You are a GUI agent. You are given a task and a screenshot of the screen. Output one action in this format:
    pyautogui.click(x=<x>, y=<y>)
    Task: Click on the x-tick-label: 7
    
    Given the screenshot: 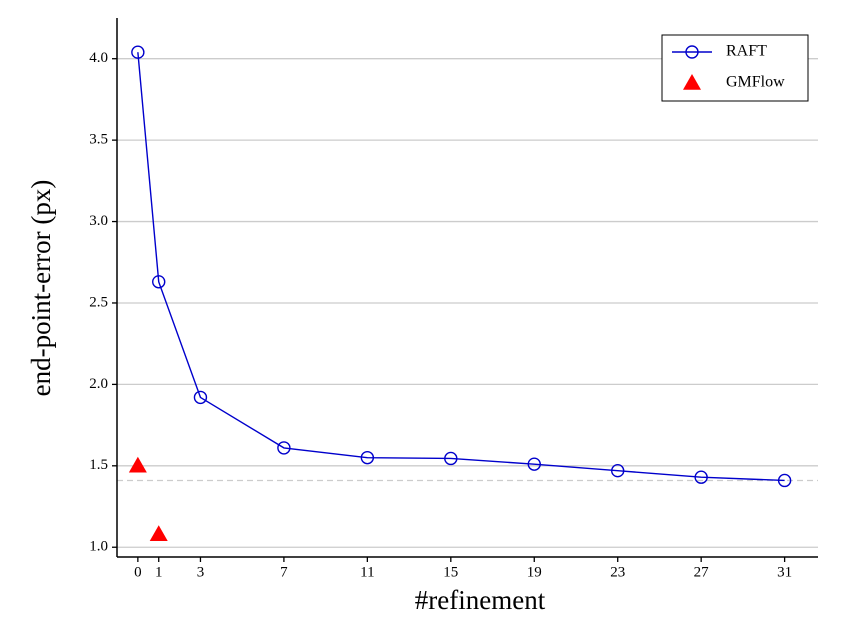 What is the action you would take?
    pyautogui.click(x=284, y=572)
    